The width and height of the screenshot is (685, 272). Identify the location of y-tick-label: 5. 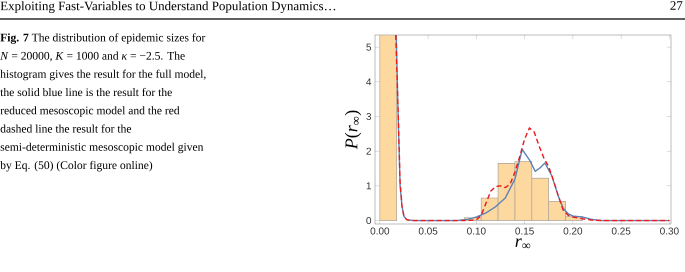
(369, 47).